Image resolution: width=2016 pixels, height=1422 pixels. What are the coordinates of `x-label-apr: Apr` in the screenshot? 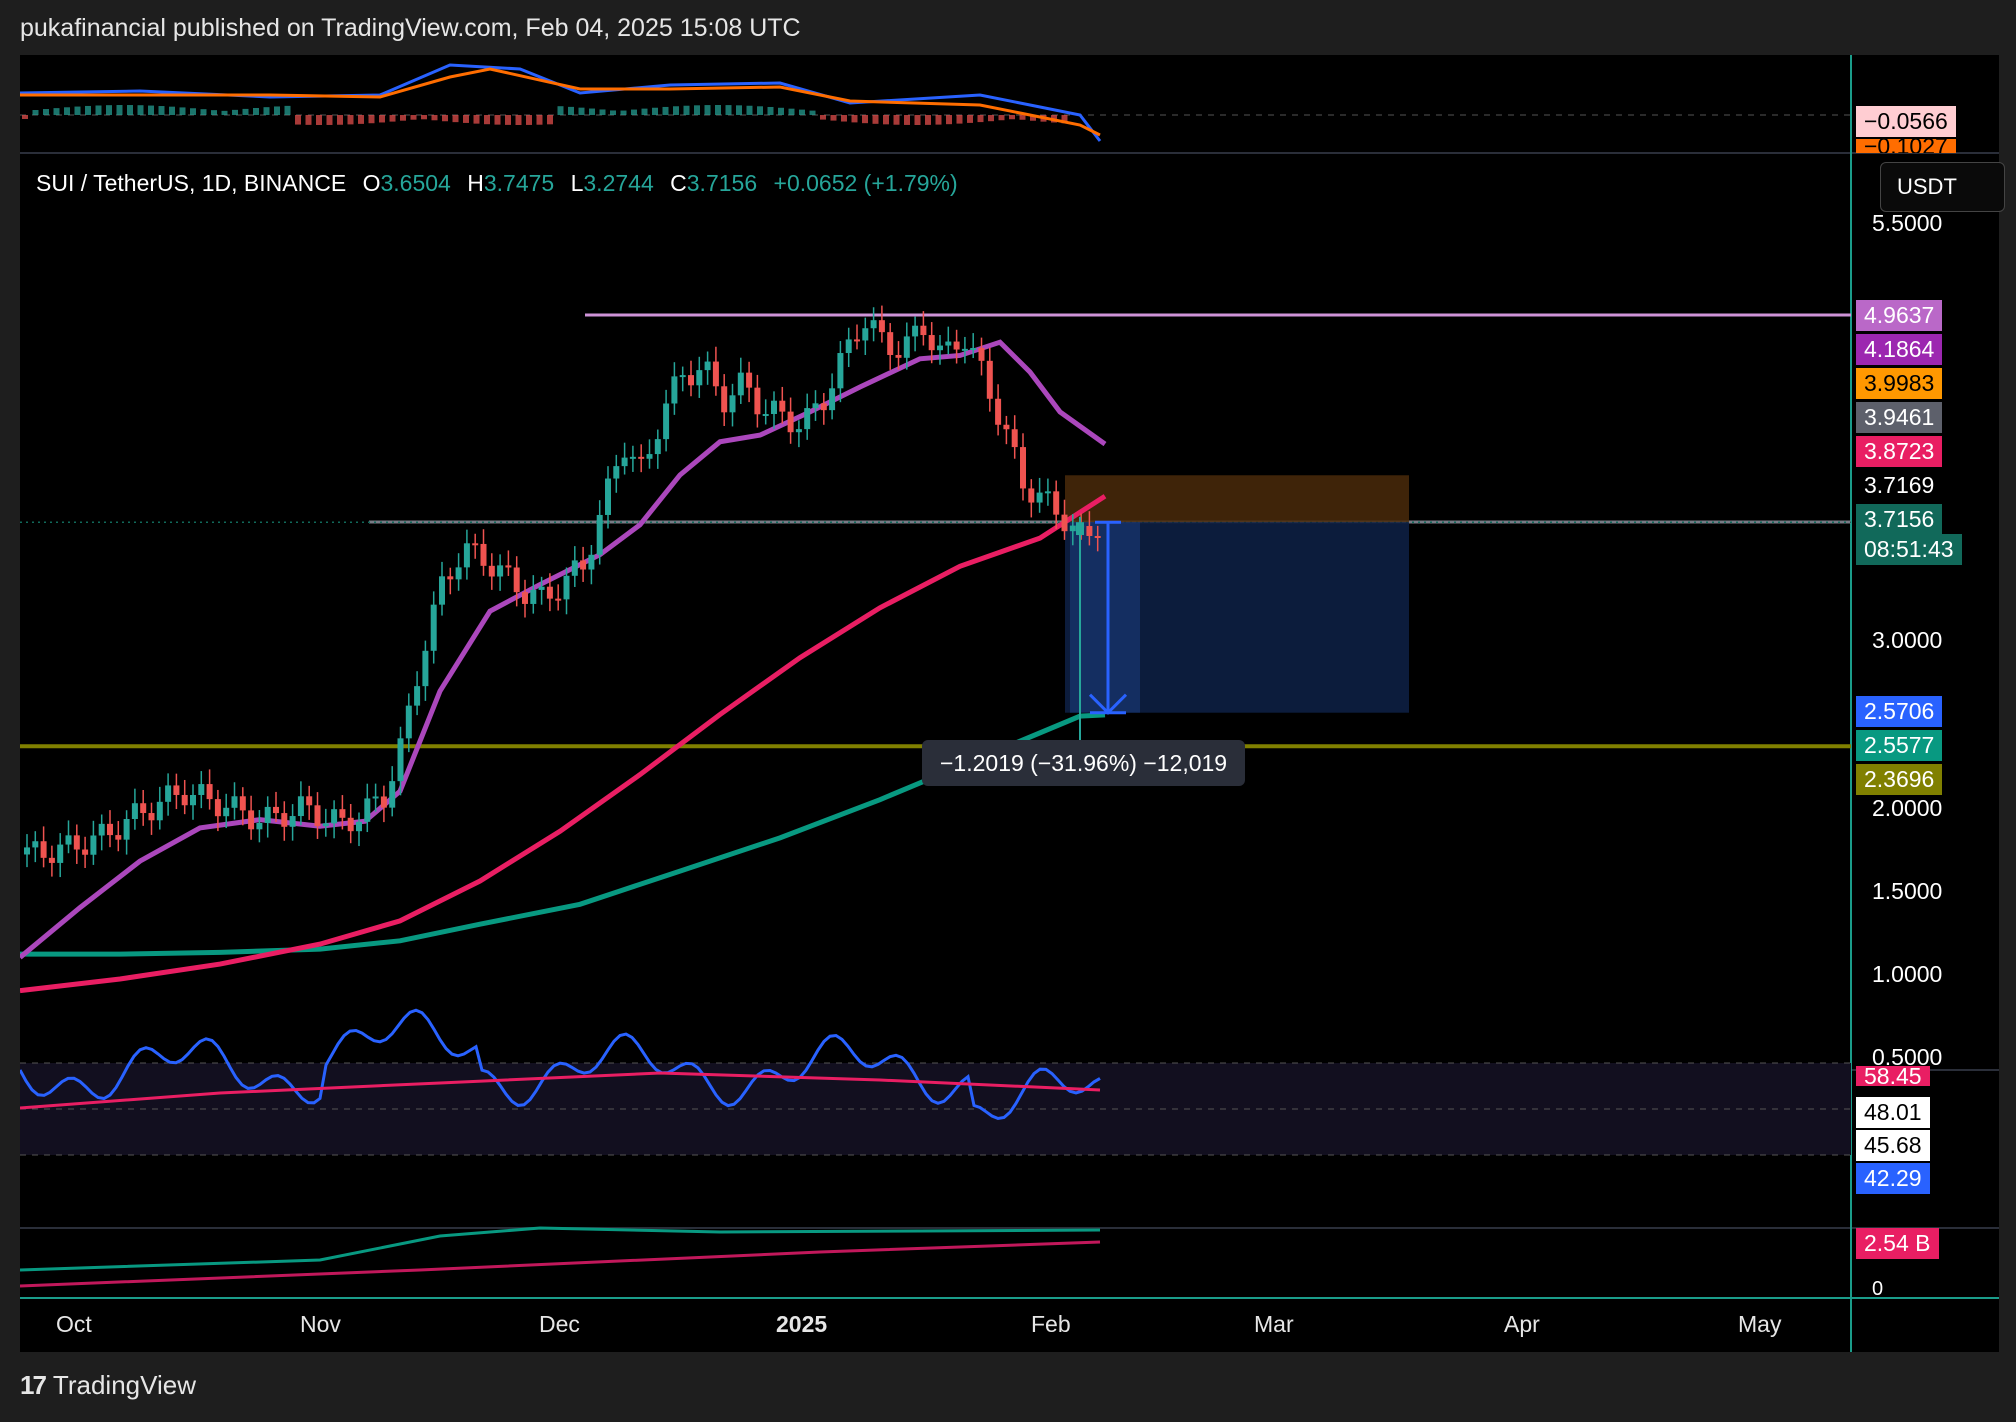 It's located at (1522, 1324).